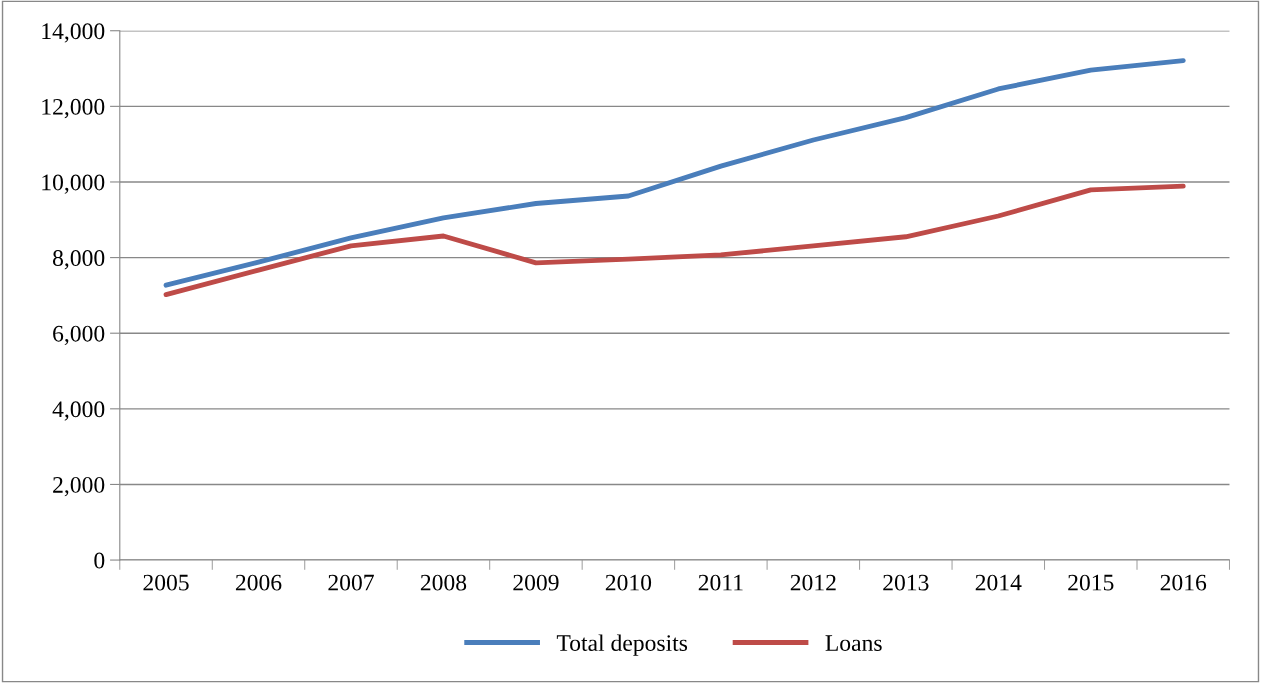  Describe the element at coordinates (906, 582) in the screenshot. I see `x-tick-label: 2013` at that location.